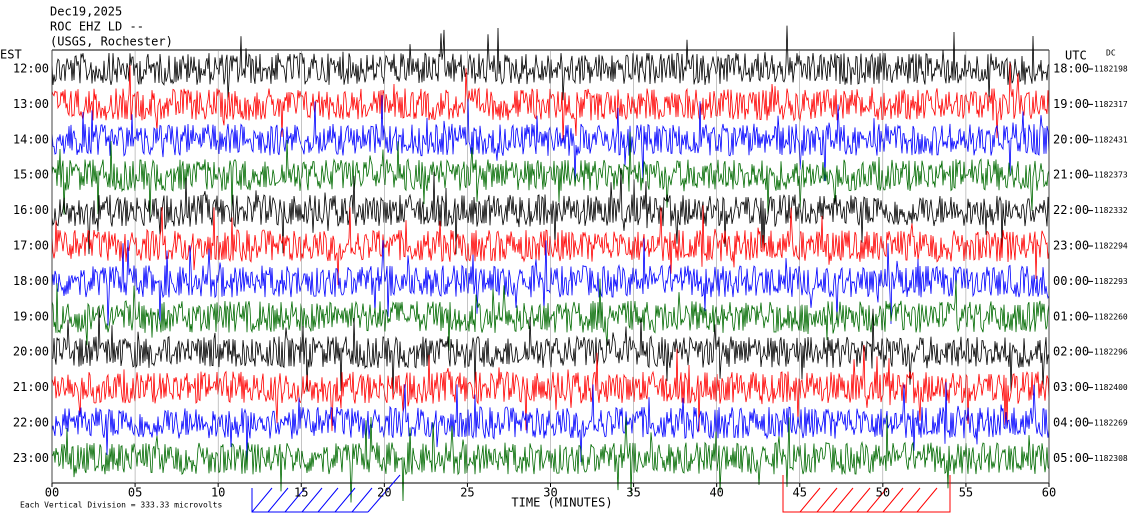 The width and height of the screenshot is (1130, 523). What do you see at coordinates (467, 493) in the screenshot?
I see `x-tick-label: 25` at bounding box center [467, 493].